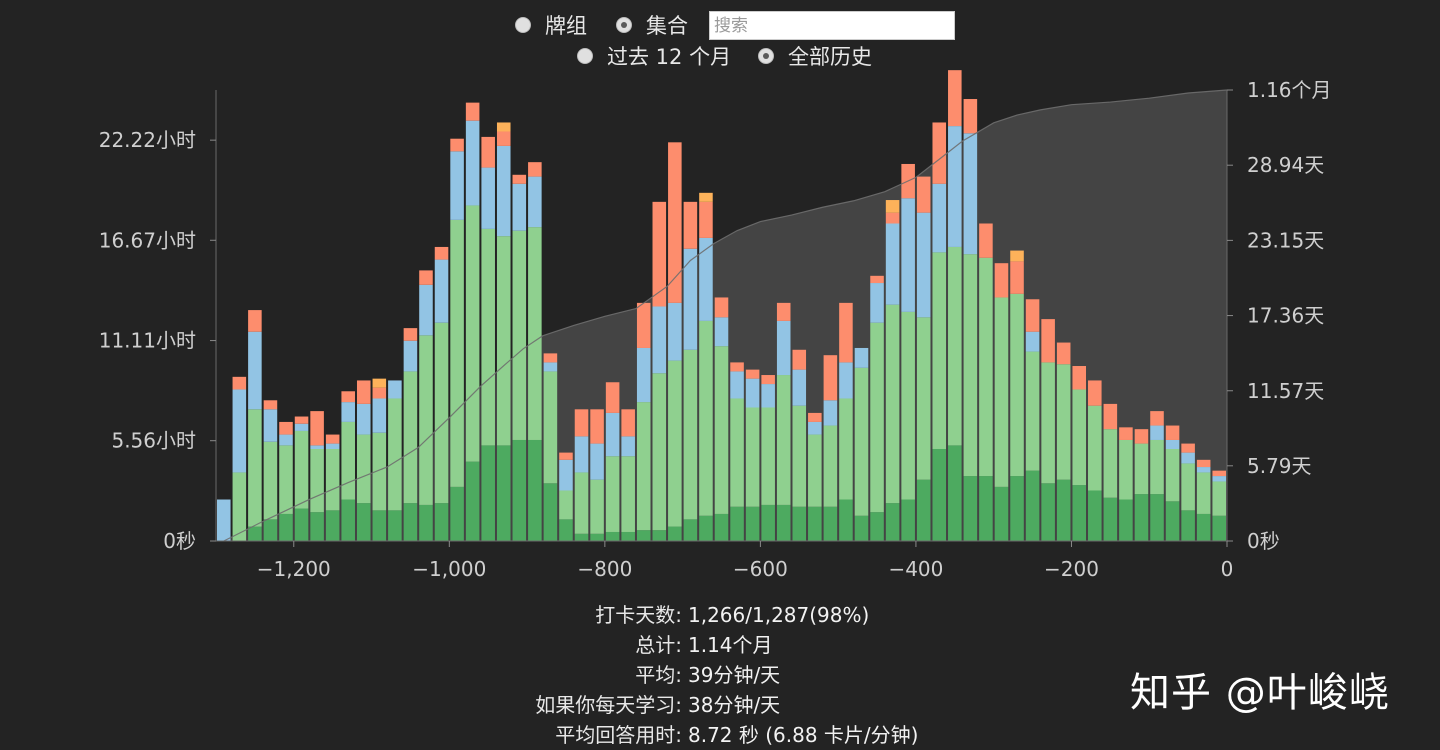 This screenshot has width=1440, height=750. Describe the element at coordinates (734, 705) in the screenshot. I see `stat-value: 38分钟/天` at that location.